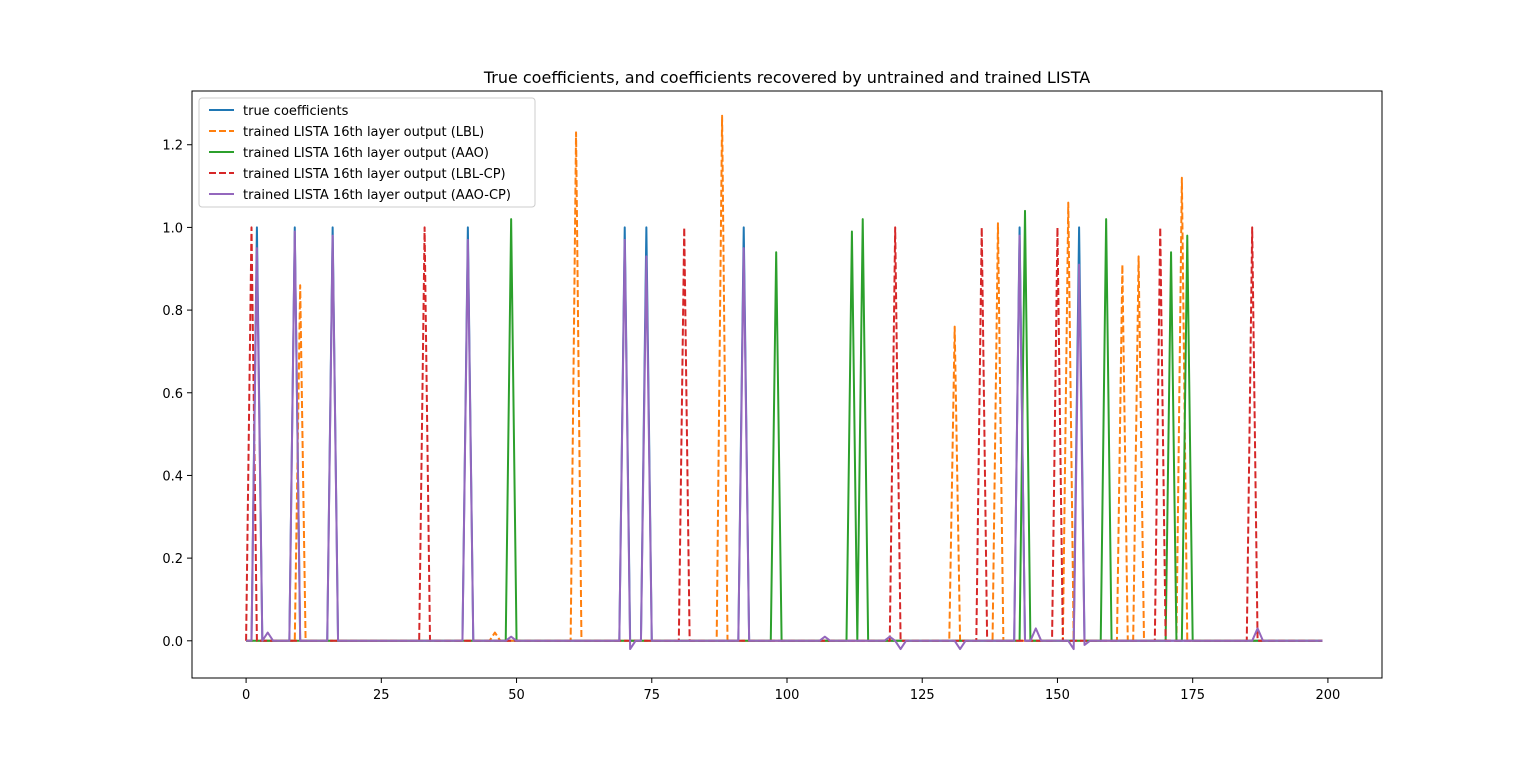 Image resolution: width=1536 pixels, height=761 pixels. Describe the element at coordinates (363, 132) in the screenshot. I see `legend-label-2: trained LISTA 16th layer output (LBL)` at that location.